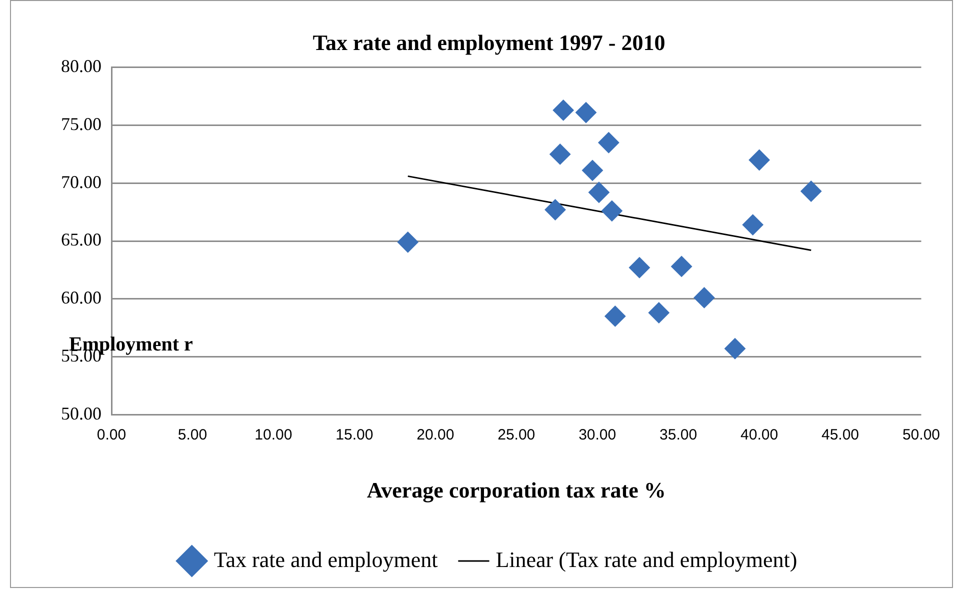 This screenshot has height=590, width=955. Describe the element at coordinates (435, 435) in the screenshot. I see `x-tick-label: 20.00` at that location.